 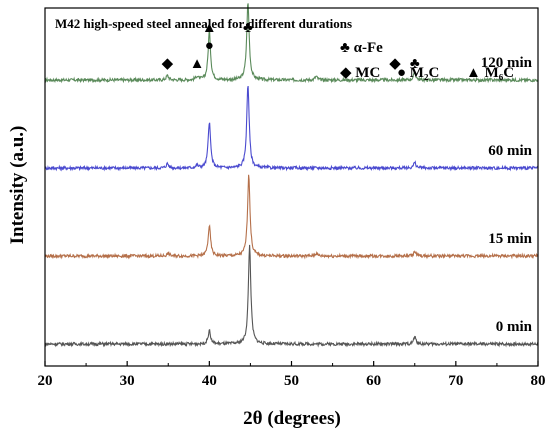 I want to click on legend: ♣ α-Fe ◆ MC ● M₂C ▲ M₆C, so click(x=427, y=60).